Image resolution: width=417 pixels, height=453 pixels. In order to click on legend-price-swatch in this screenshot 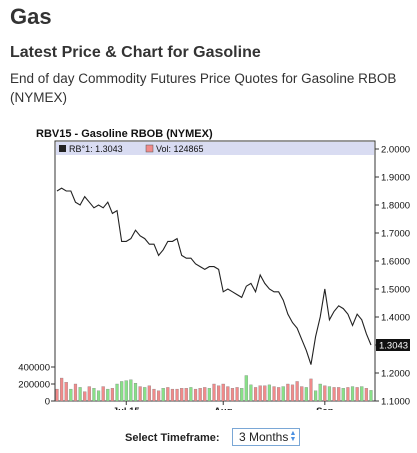, I will do `click(62, 148)`.